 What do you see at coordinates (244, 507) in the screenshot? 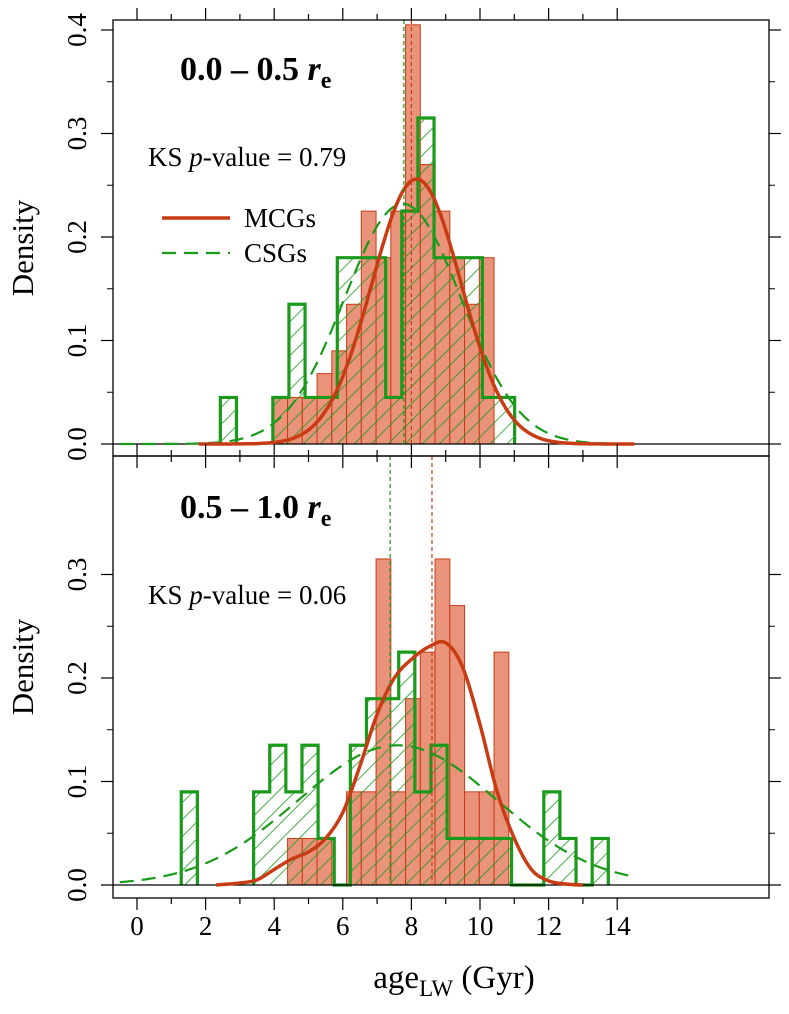
I see `panel-2-title-range: 0.5 – 1.0` at bounding box center [244, 507].